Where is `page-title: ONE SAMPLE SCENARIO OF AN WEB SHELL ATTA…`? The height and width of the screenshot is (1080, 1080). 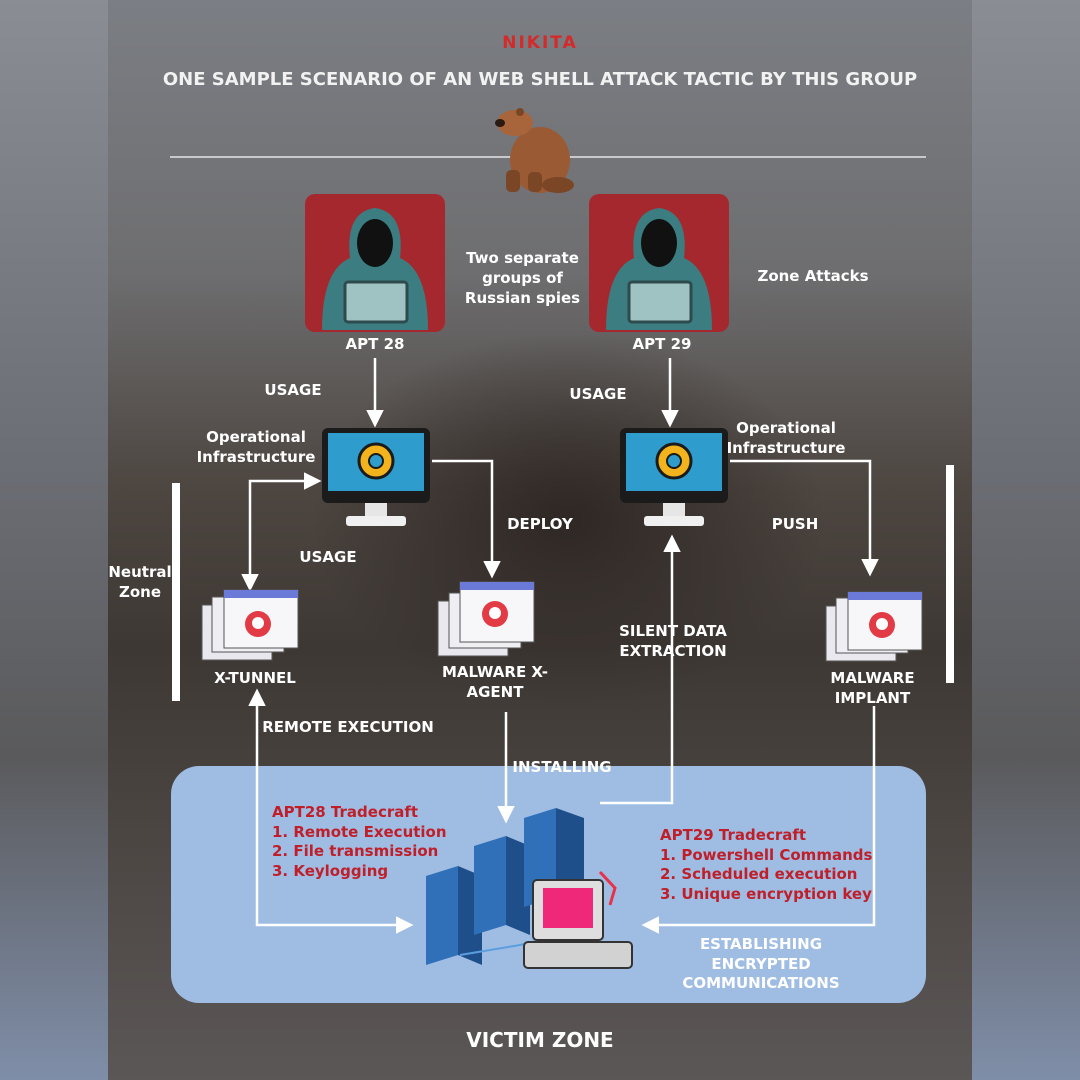
page-title: ONE SAMPLE SCENARIO OF AN WEB SHELL ATTA… is located at coordinates (540, 79).